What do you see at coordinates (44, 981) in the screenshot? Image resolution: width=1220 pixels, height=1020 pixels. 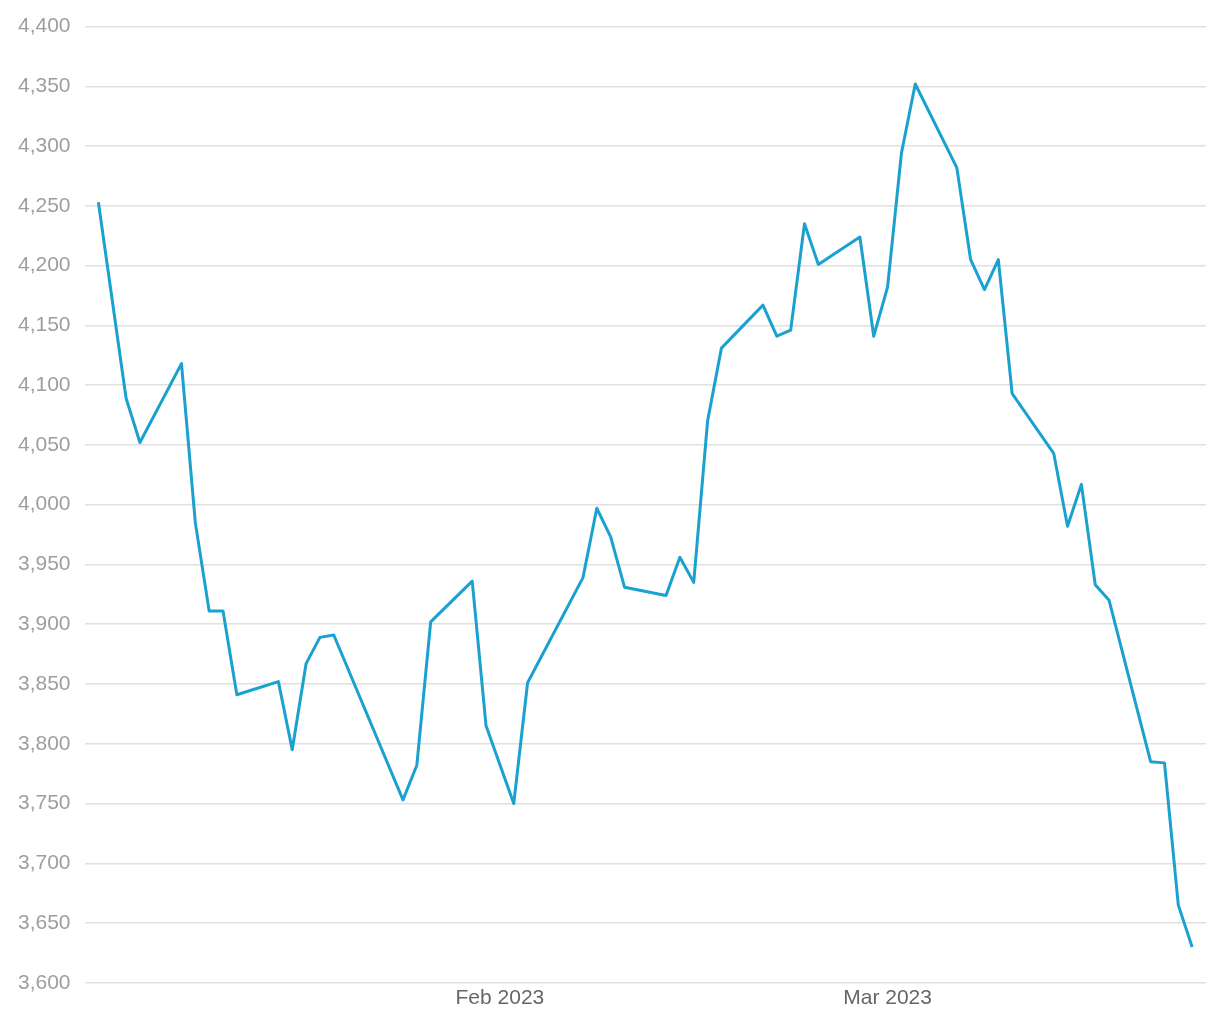 I see `y-tick-label: 3,600` at bounding box center [44, 981].